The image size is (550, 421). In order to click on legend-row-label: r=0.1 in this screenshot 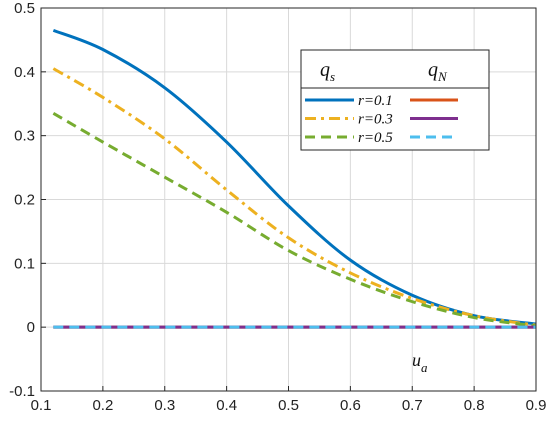, I will do `click(375, 101)`.